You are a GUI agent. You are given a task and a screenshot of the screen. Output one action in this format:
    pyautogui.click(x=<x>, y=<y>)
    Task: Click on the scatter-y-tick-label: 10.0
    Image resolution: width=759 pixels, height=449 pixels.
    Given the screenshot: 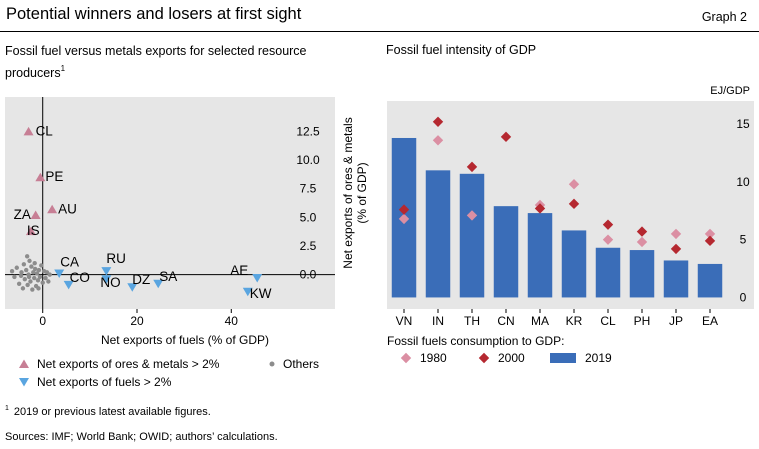 What is the action you would take?
    pyautogui.click(x=308, y=160)
    